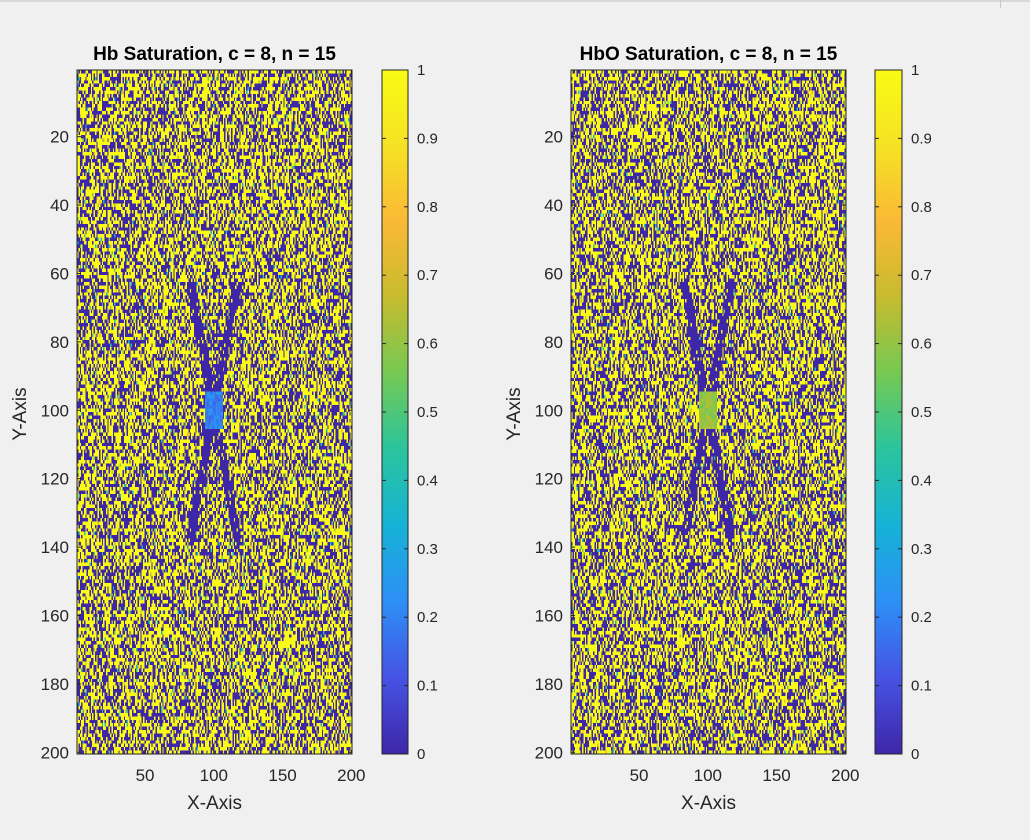 This screenshot has height=840, width=1030. What do you see at coordinates (709, 54) in the screenshot?
I see `chart-title: HbO Saturation, c = 8, n = 15` at bounding box center [709, 54].